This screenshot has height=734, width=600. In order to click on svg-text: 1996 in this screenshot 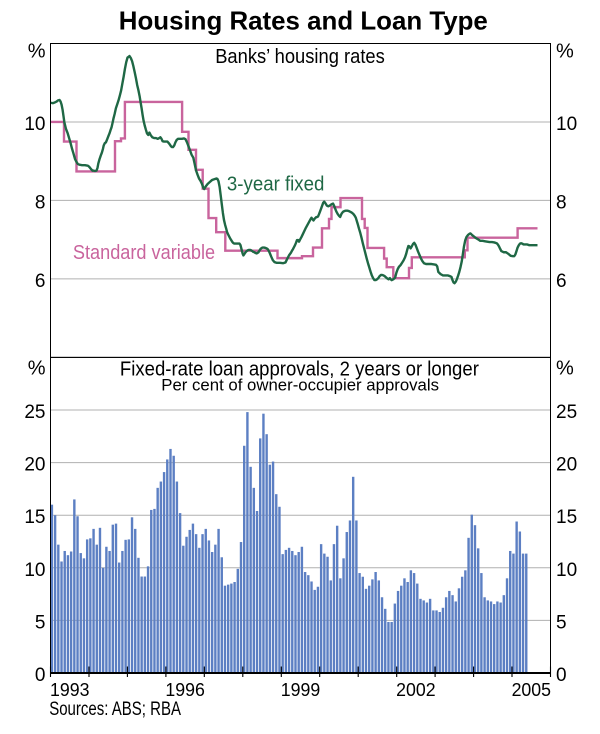, I will do `click(184, 689)`.